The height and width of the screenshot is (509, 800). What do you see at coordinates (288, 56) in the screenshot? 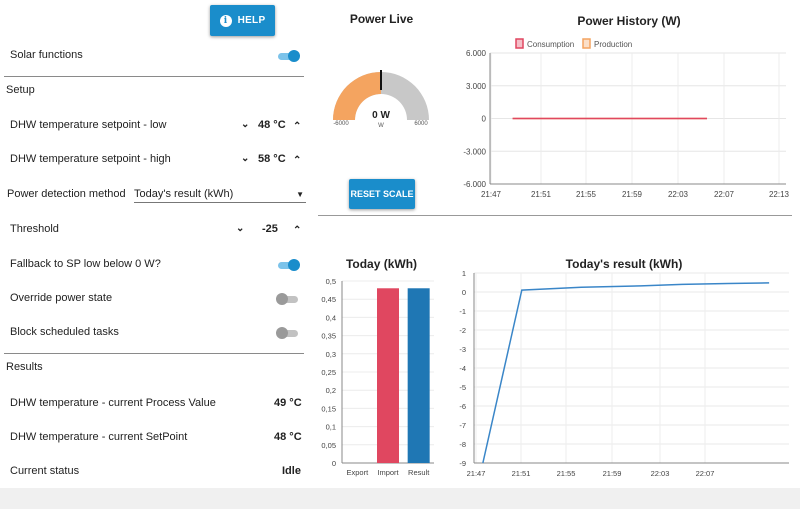
I see `solar-functions-toggle` at bounding box center [288, 56].